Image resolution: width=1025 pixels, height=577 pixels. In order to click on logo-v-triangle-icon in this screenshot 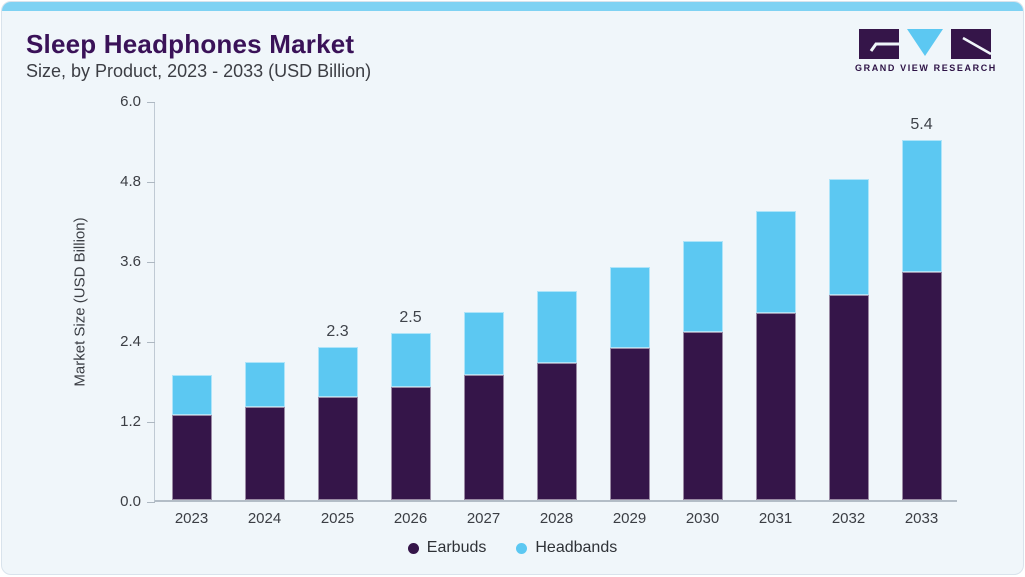, I will do `click(925, 42)`.